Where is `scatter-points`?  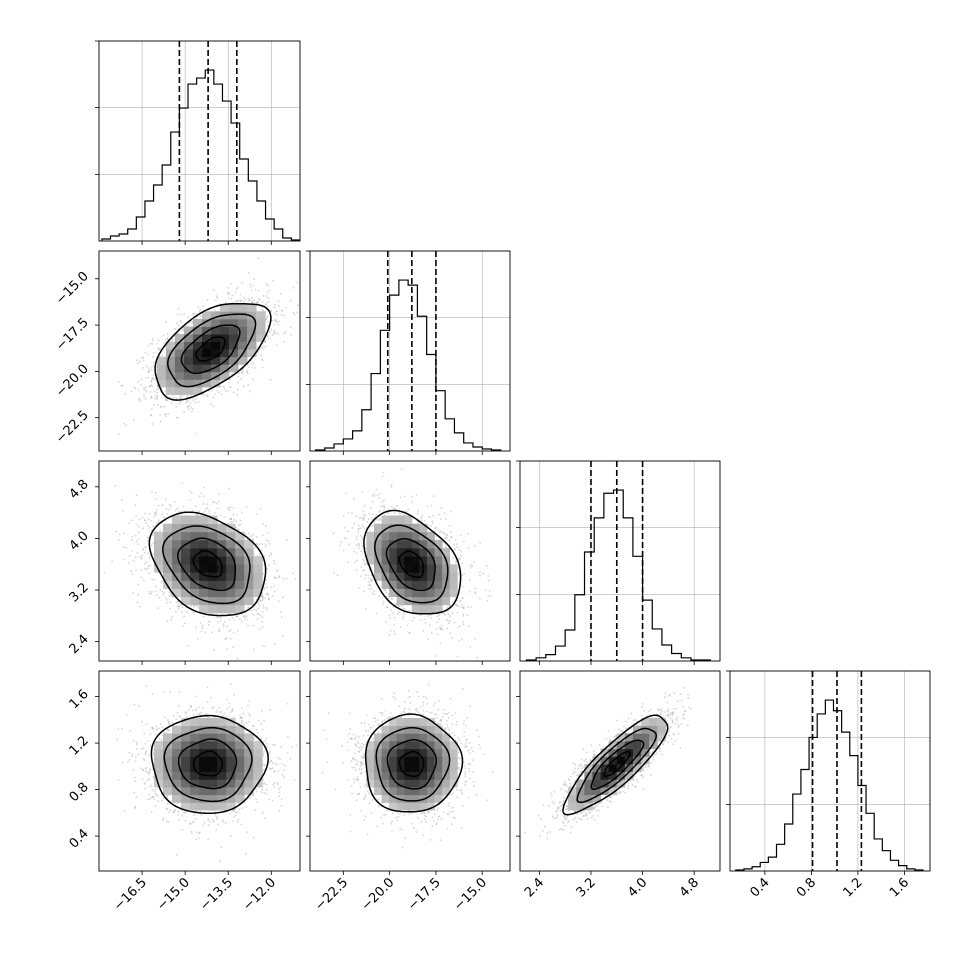
scatter-points is located at coordinates (407, 766).